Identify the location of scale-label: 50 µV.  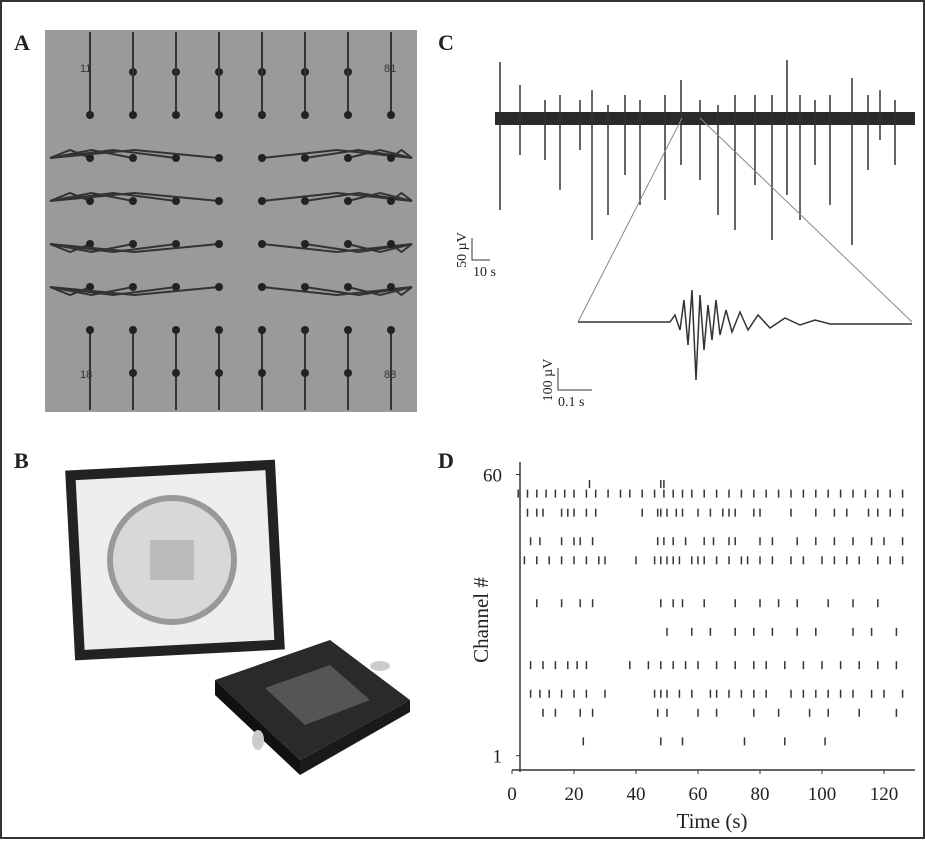
(462, 250).